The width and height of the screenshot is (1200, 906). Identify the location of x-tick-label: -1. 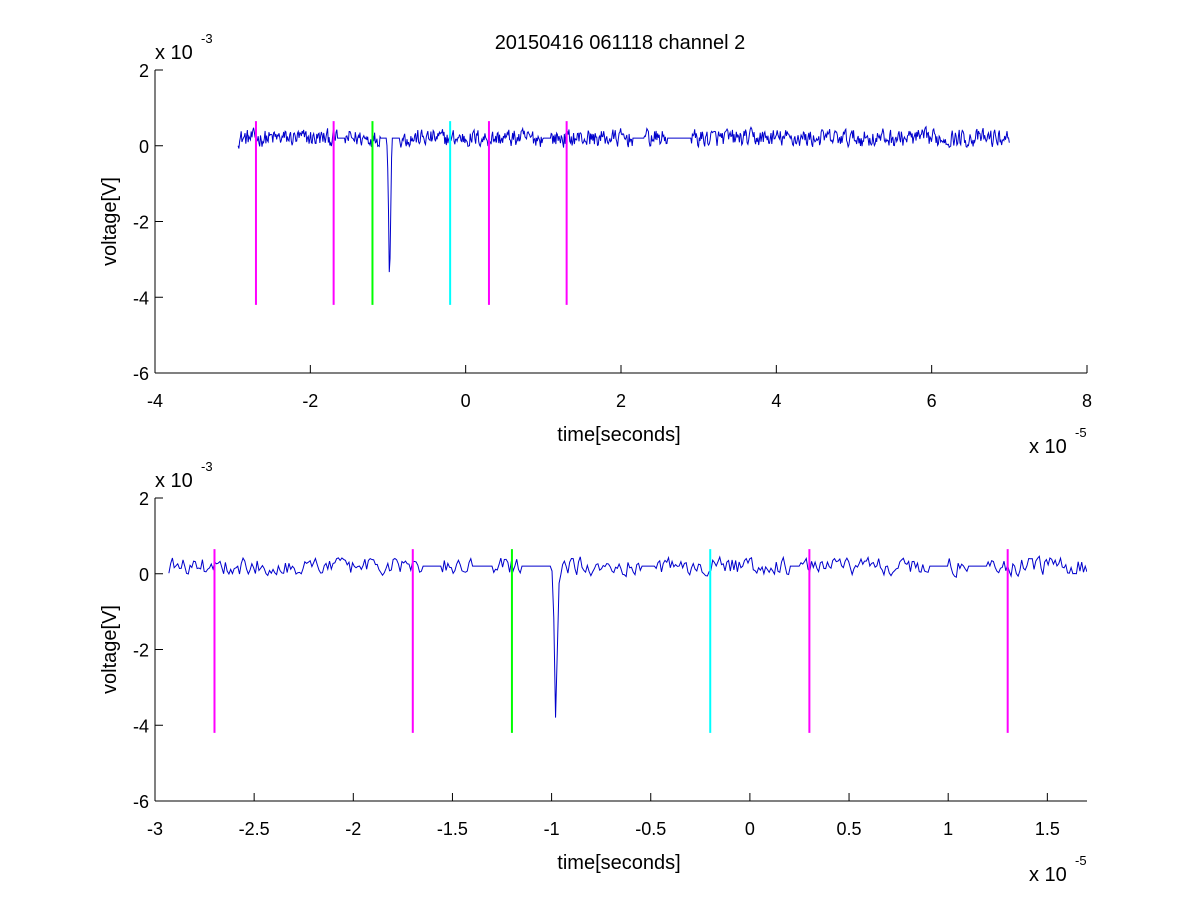
(552, 829).